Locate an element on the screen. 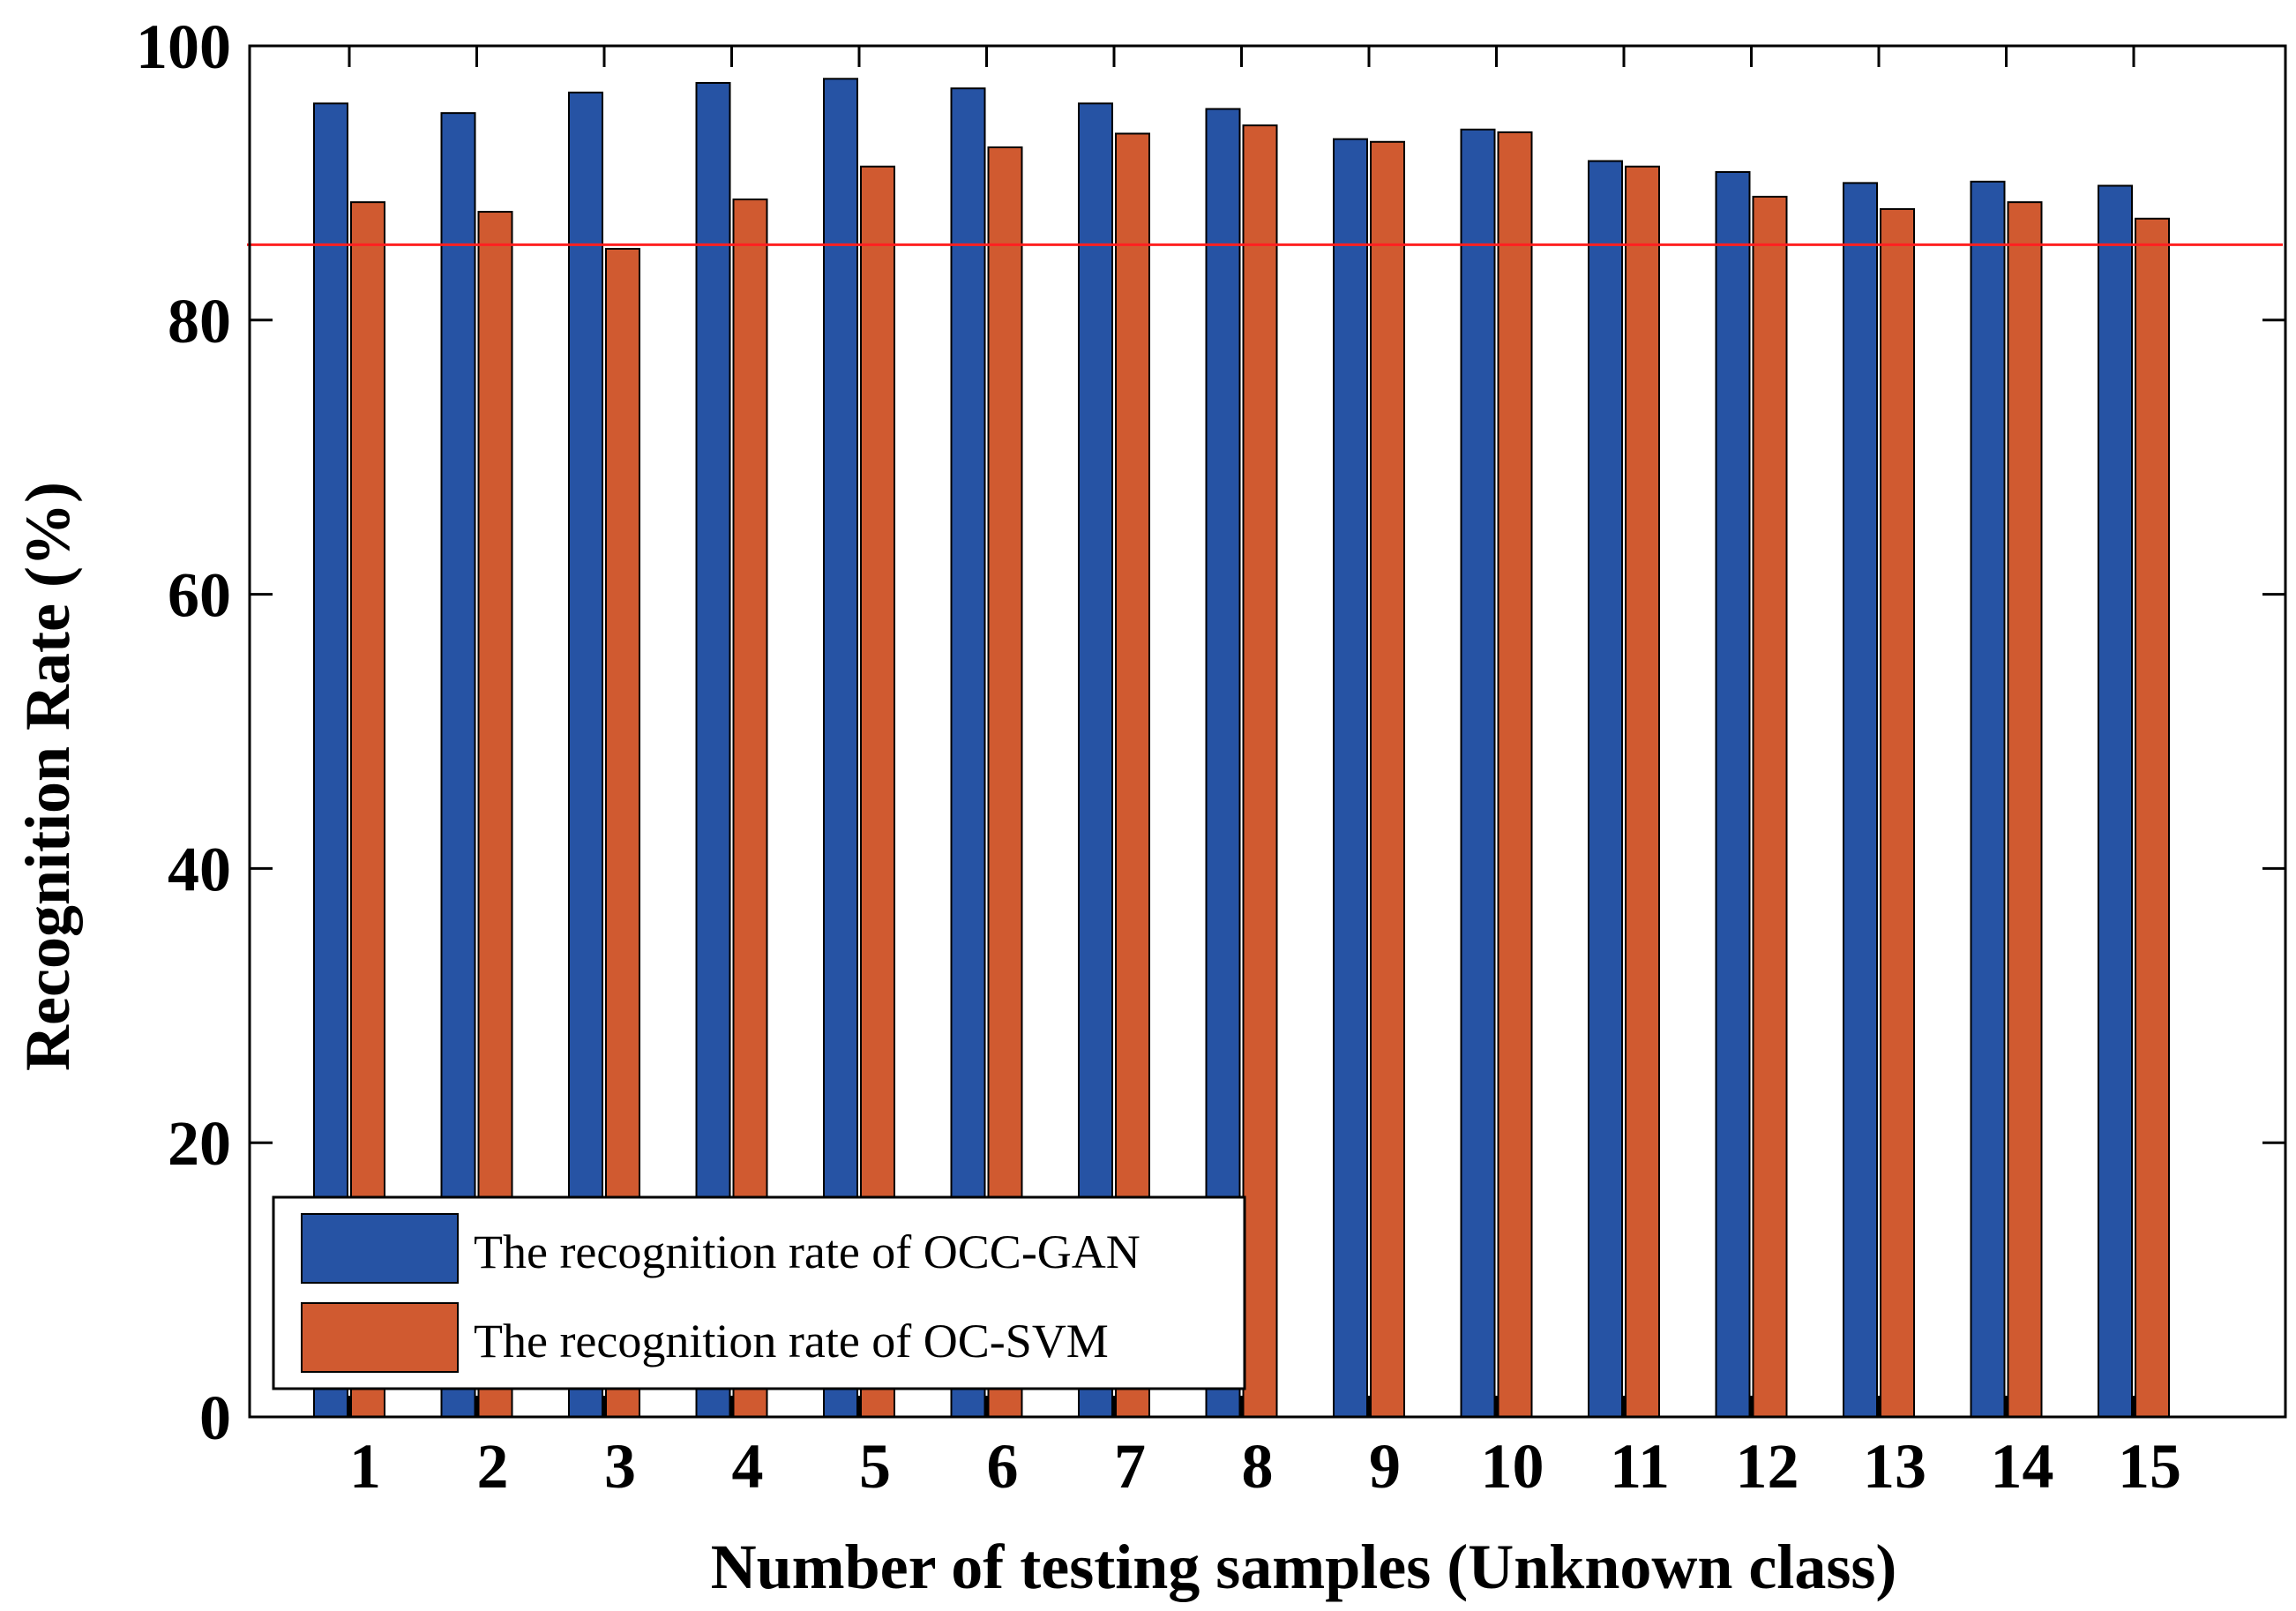 The image size is (2296, 1611). y-tick-label-80: 80 is located at coordinates (199, 321).